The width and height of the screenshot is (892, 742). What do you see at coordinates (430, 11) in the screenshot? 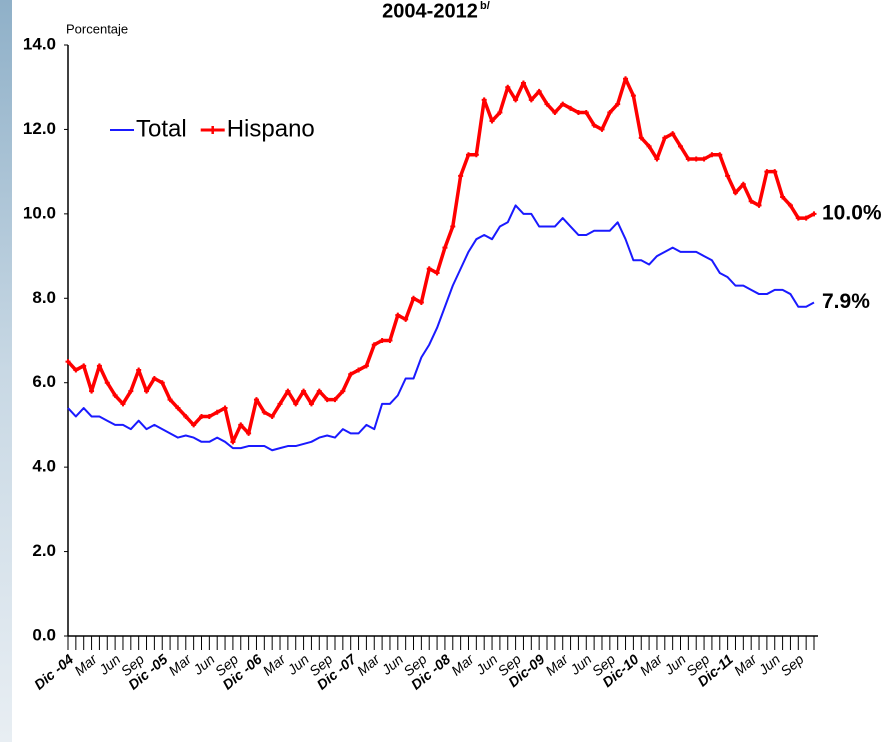
I see `chart-title: 2004-2012` at bounding box center [430, 11].